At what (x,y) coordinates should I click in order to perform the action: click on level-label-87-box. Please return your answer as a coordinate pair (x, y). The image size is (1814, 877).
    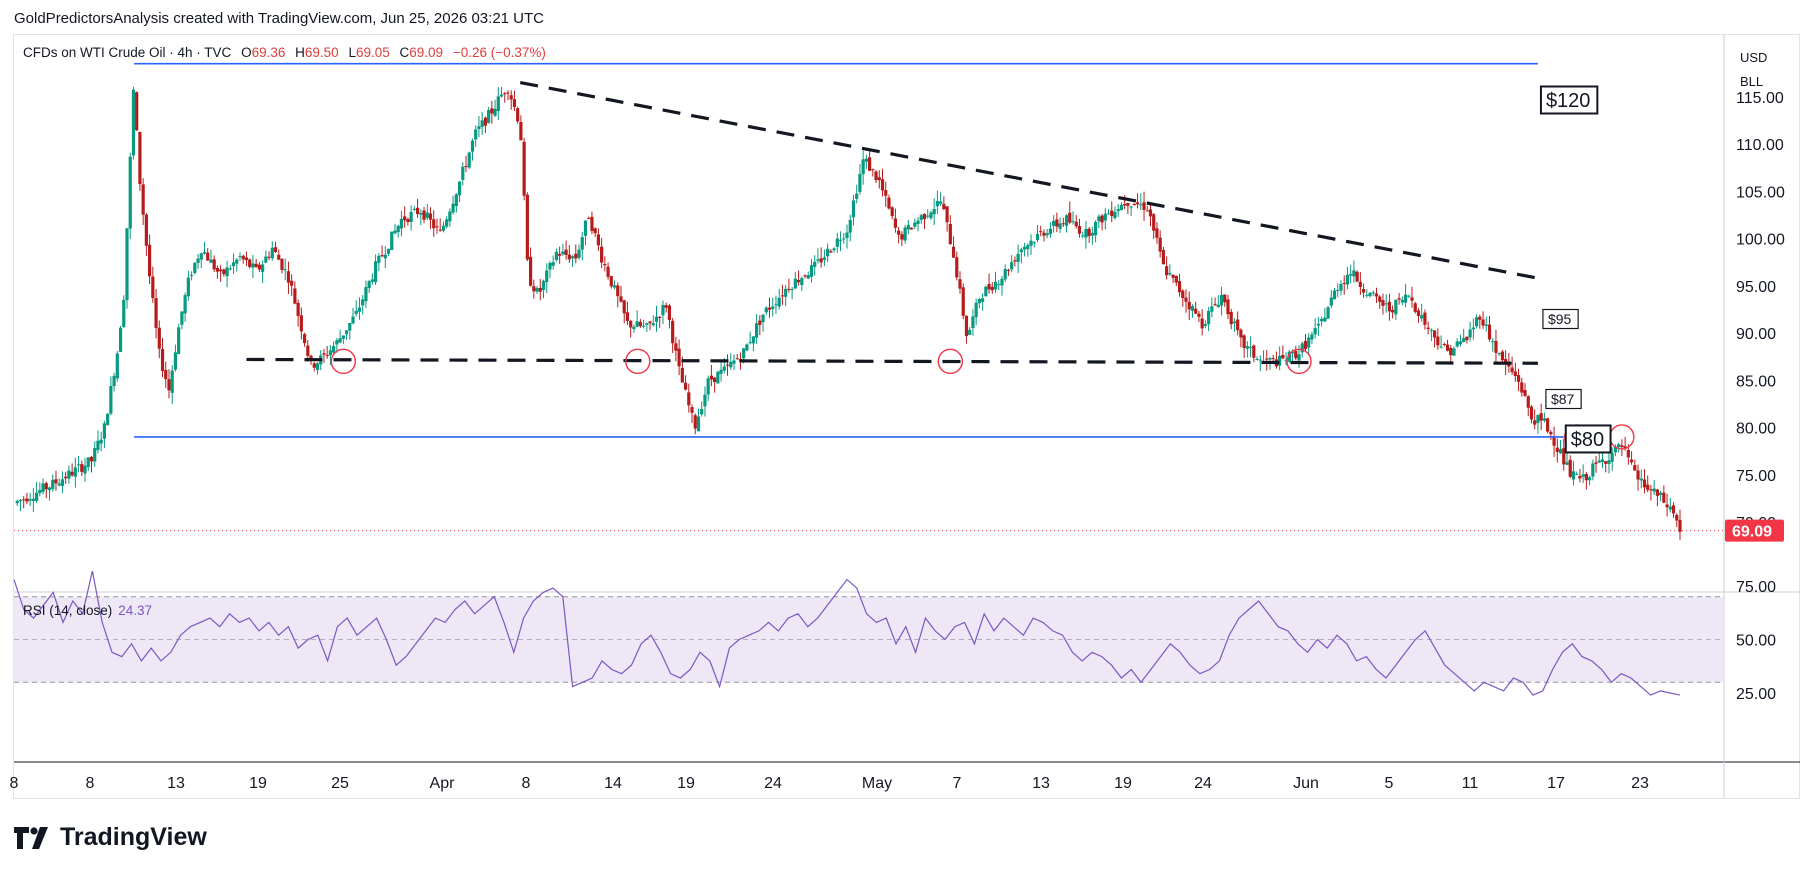
    Looking at the image, I should click on (1563, 399).